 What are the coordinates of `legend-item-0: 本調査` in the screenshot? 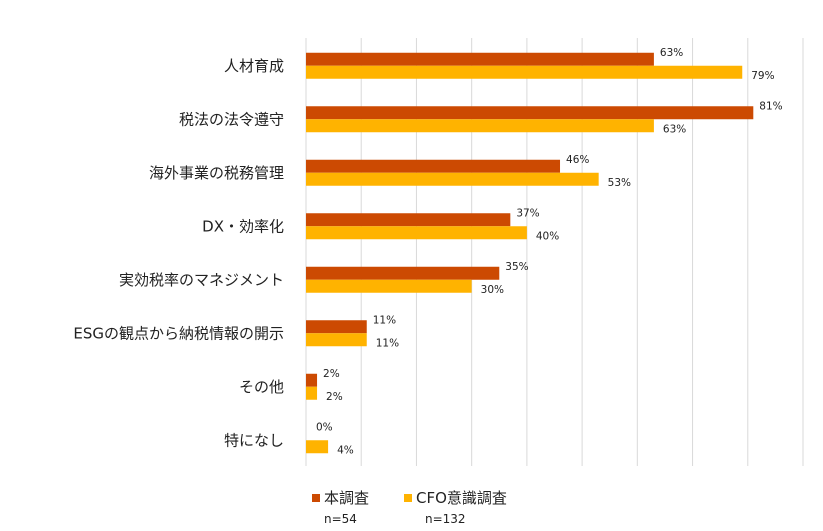 It's located at (340, 497).